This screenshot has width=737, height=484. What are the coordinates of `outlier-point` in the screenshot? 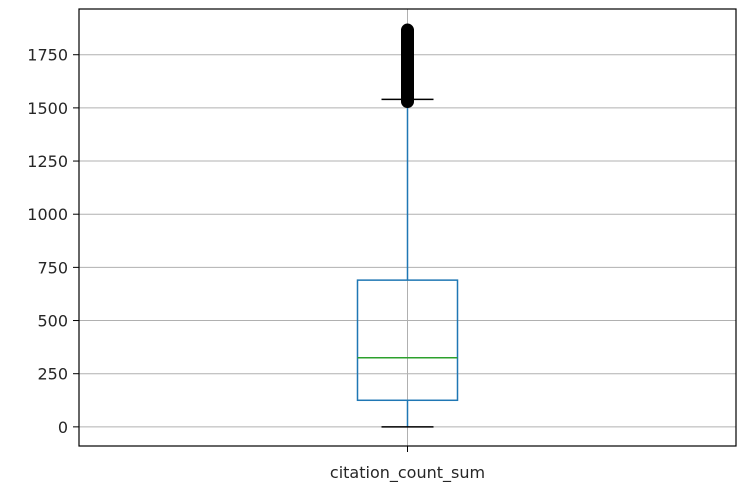 It's located at (407, 30).